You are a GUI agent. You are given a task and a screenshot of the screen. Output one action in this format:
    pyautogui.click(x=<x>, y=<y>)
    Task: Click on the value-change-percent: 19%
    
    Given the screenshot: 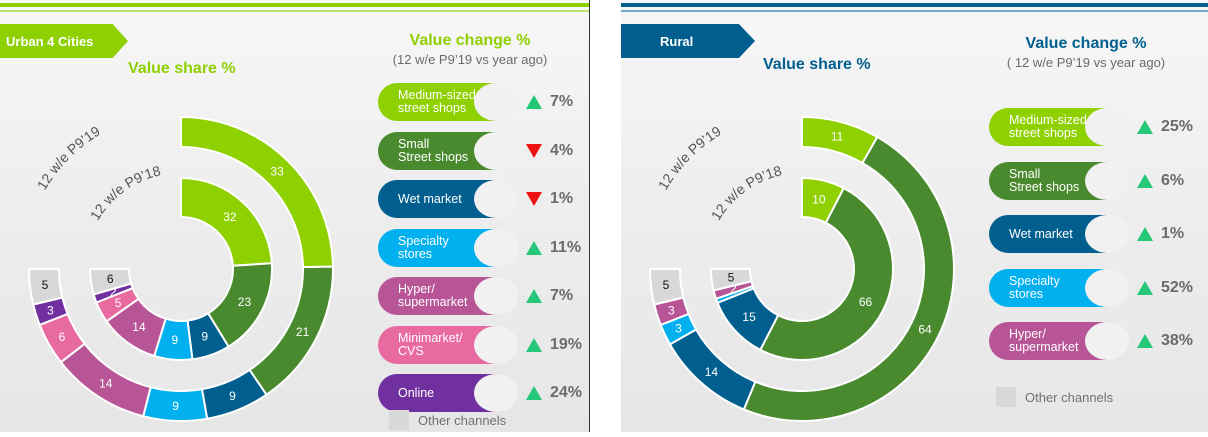 What is the action you would take?
    pyautogui.click(x=566, y=344)
    